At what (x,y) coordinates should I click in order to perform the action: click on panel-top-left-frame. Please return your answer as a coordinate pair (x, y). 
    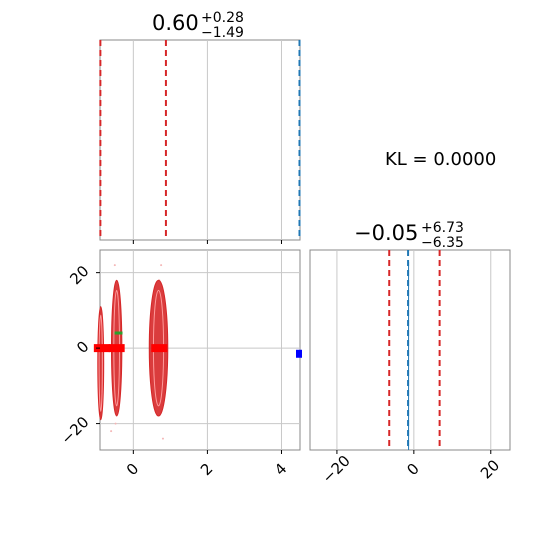
    Looking at the image, I should click on (200, 140).